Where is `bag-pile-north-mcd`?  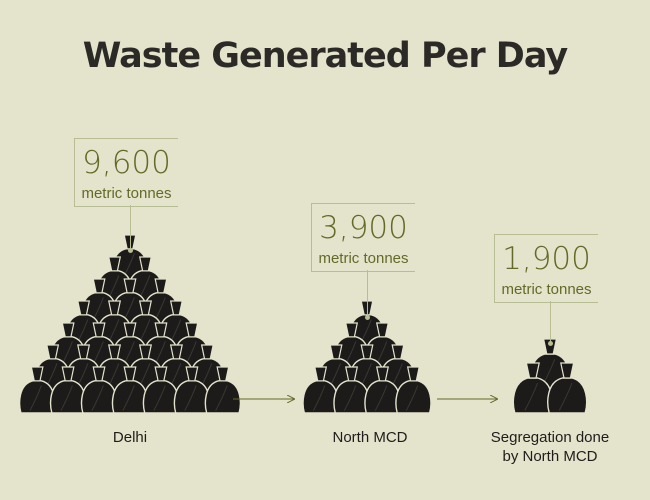 bag-pile-north-mcd is located at coordinates (367, 357).